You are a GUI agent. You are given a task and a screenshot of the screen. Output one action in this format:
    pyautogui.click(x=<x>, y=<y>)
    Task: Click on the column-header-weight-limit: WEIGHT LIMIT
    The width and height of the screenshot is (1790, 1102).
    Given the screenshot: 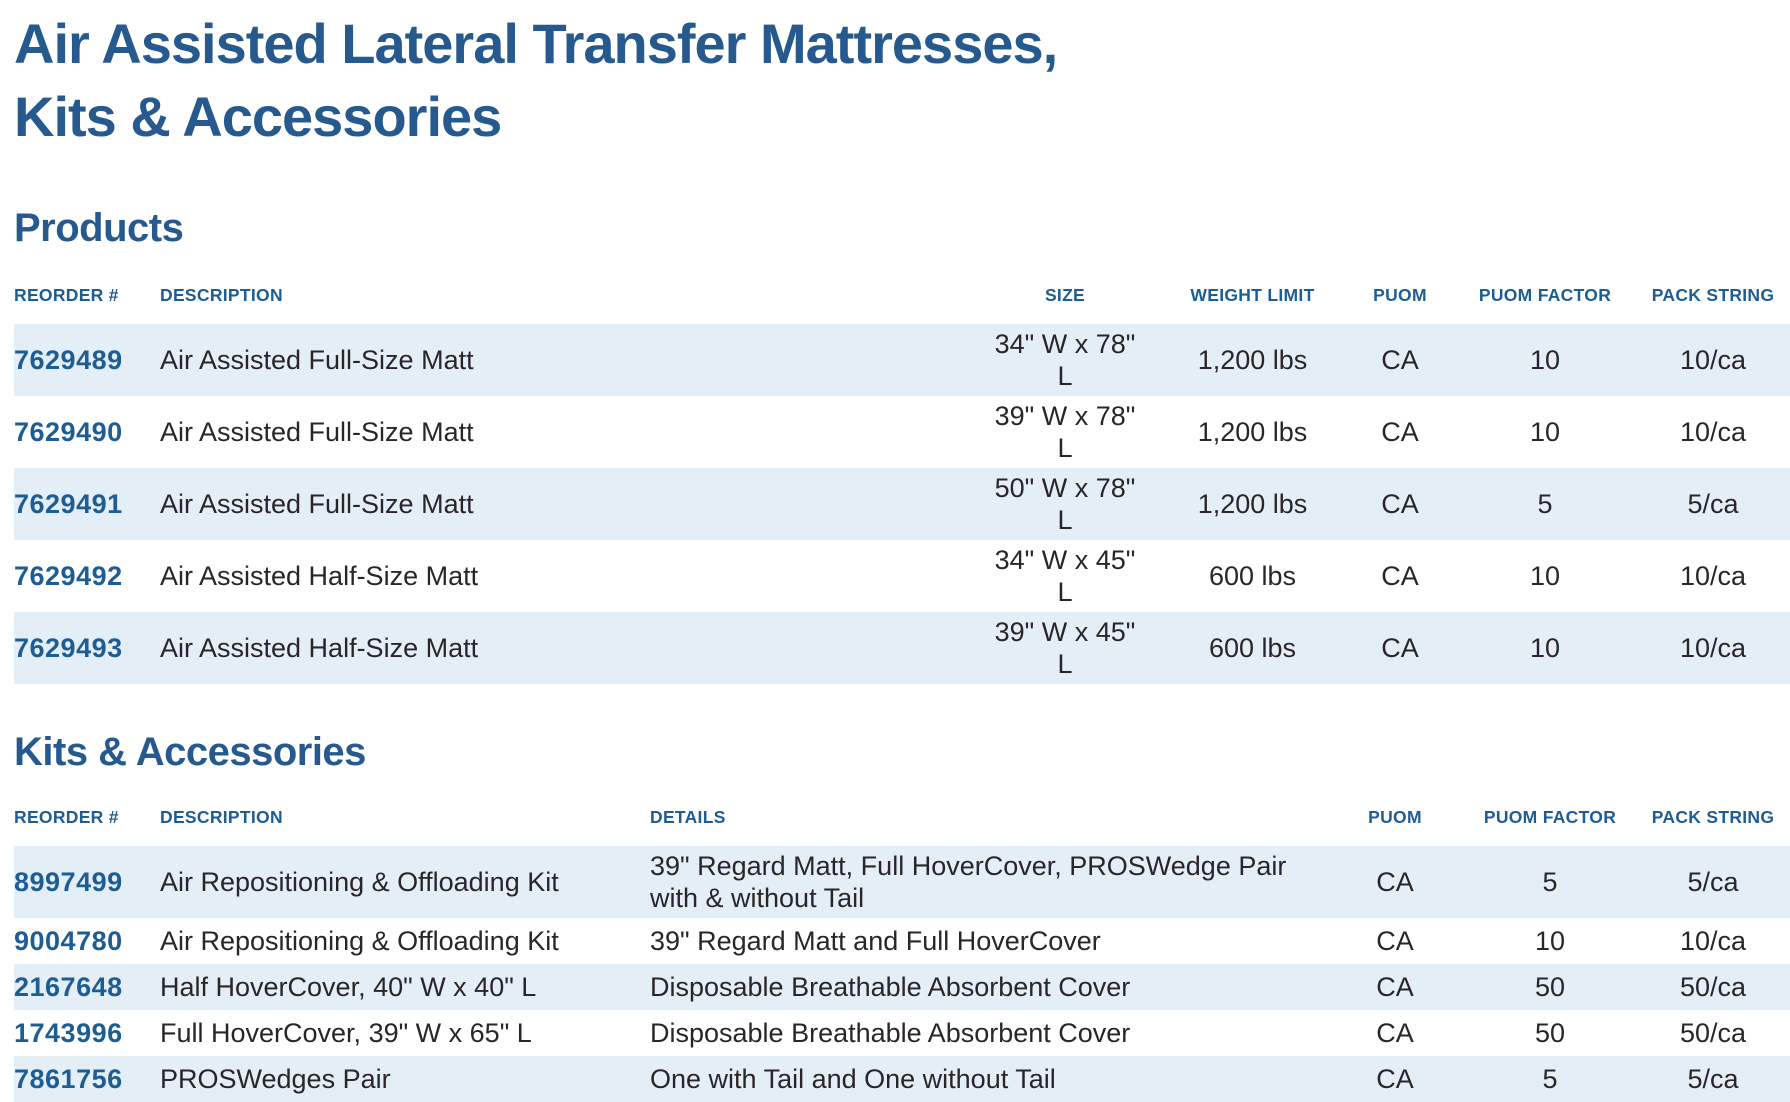 What is the action you would take?
    pyautogui.click(x=1252, y=294)
    